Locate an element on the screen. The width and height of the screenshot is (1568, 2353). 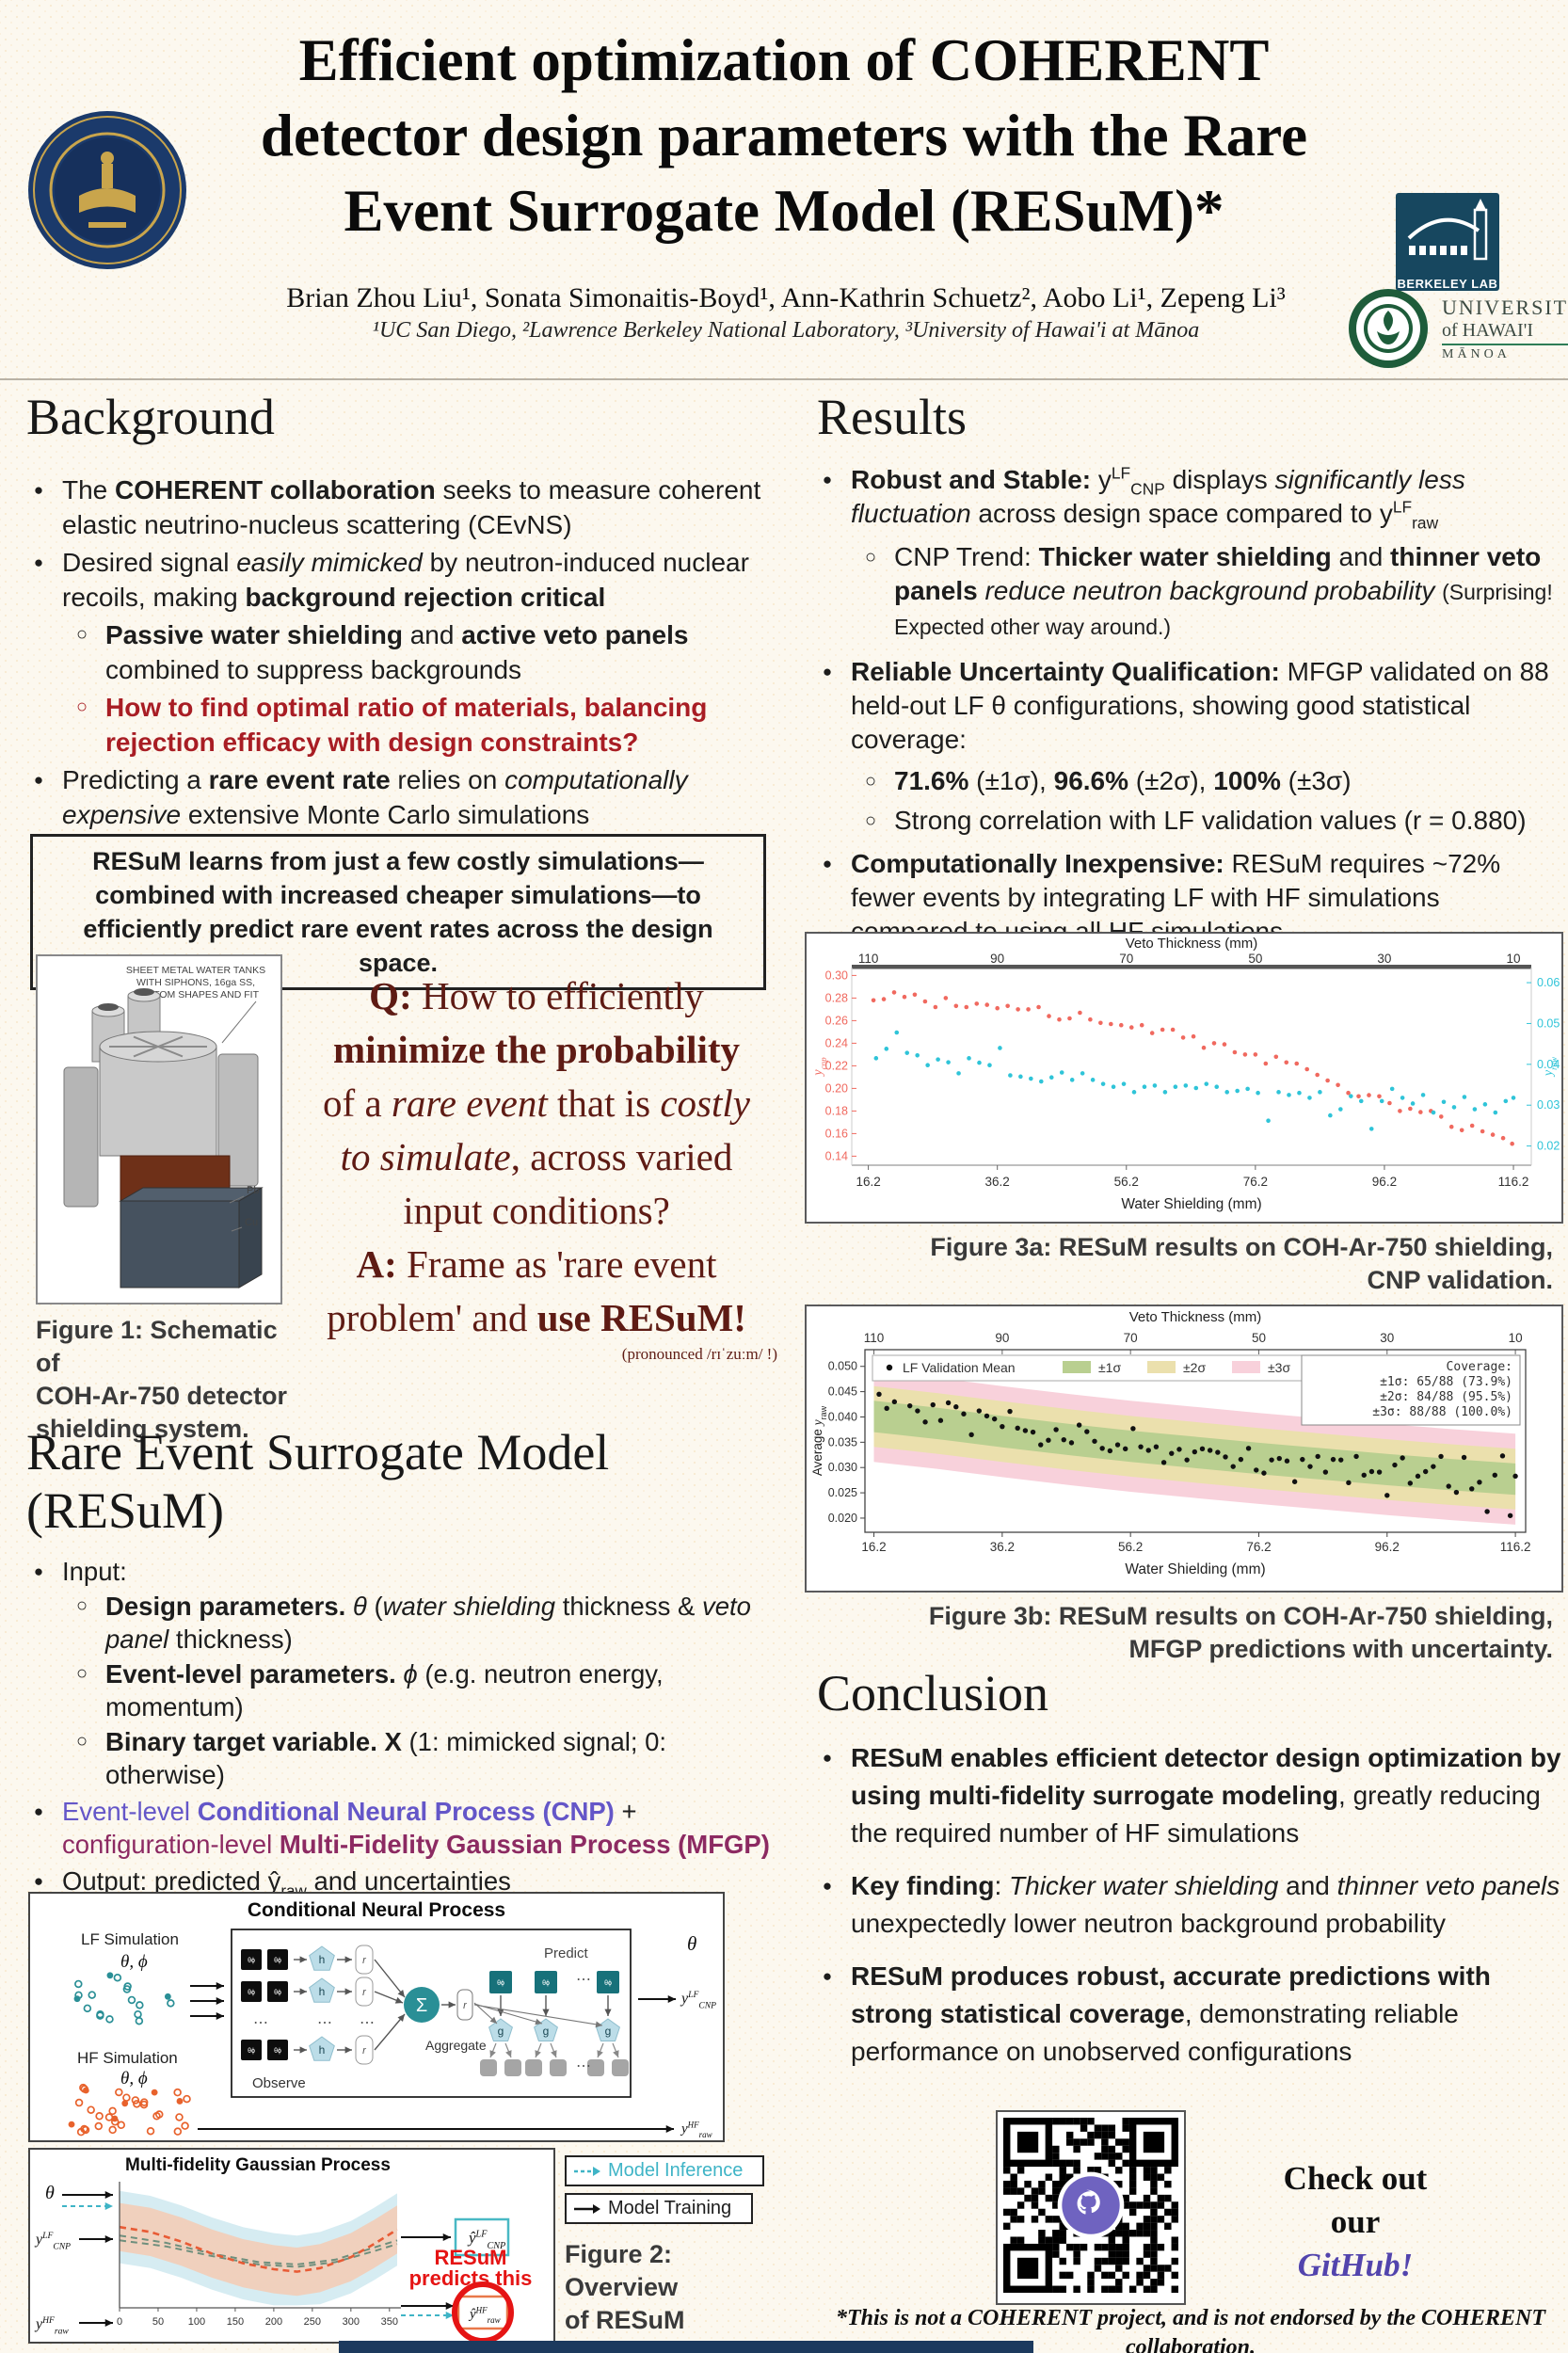
uh-manoa-logo: UNIVERSITY of HAWAI'I MĀNOA is located at coordinates (1458, 329).